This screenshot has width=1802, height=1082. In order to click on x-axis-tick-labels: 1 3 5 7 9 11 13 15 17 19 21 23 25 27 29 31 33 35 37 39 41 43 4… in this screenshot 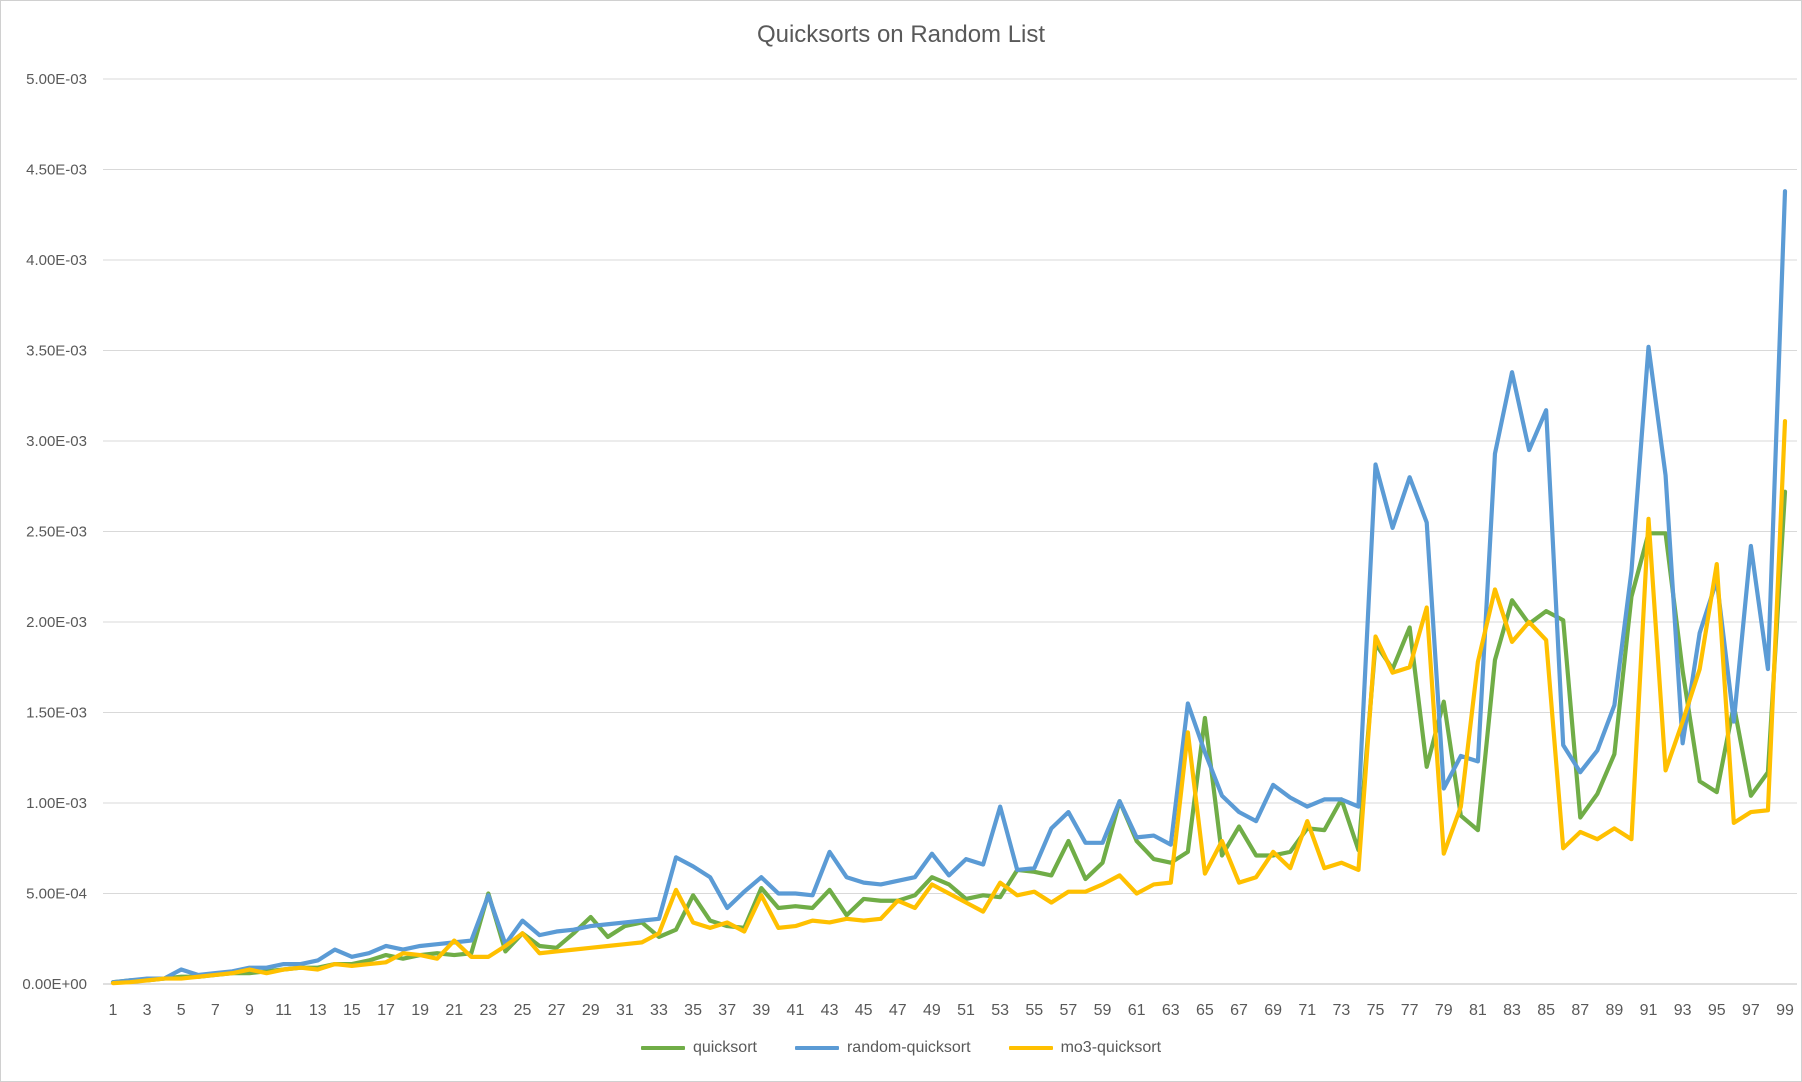, I will do `click(951, 1010)`.